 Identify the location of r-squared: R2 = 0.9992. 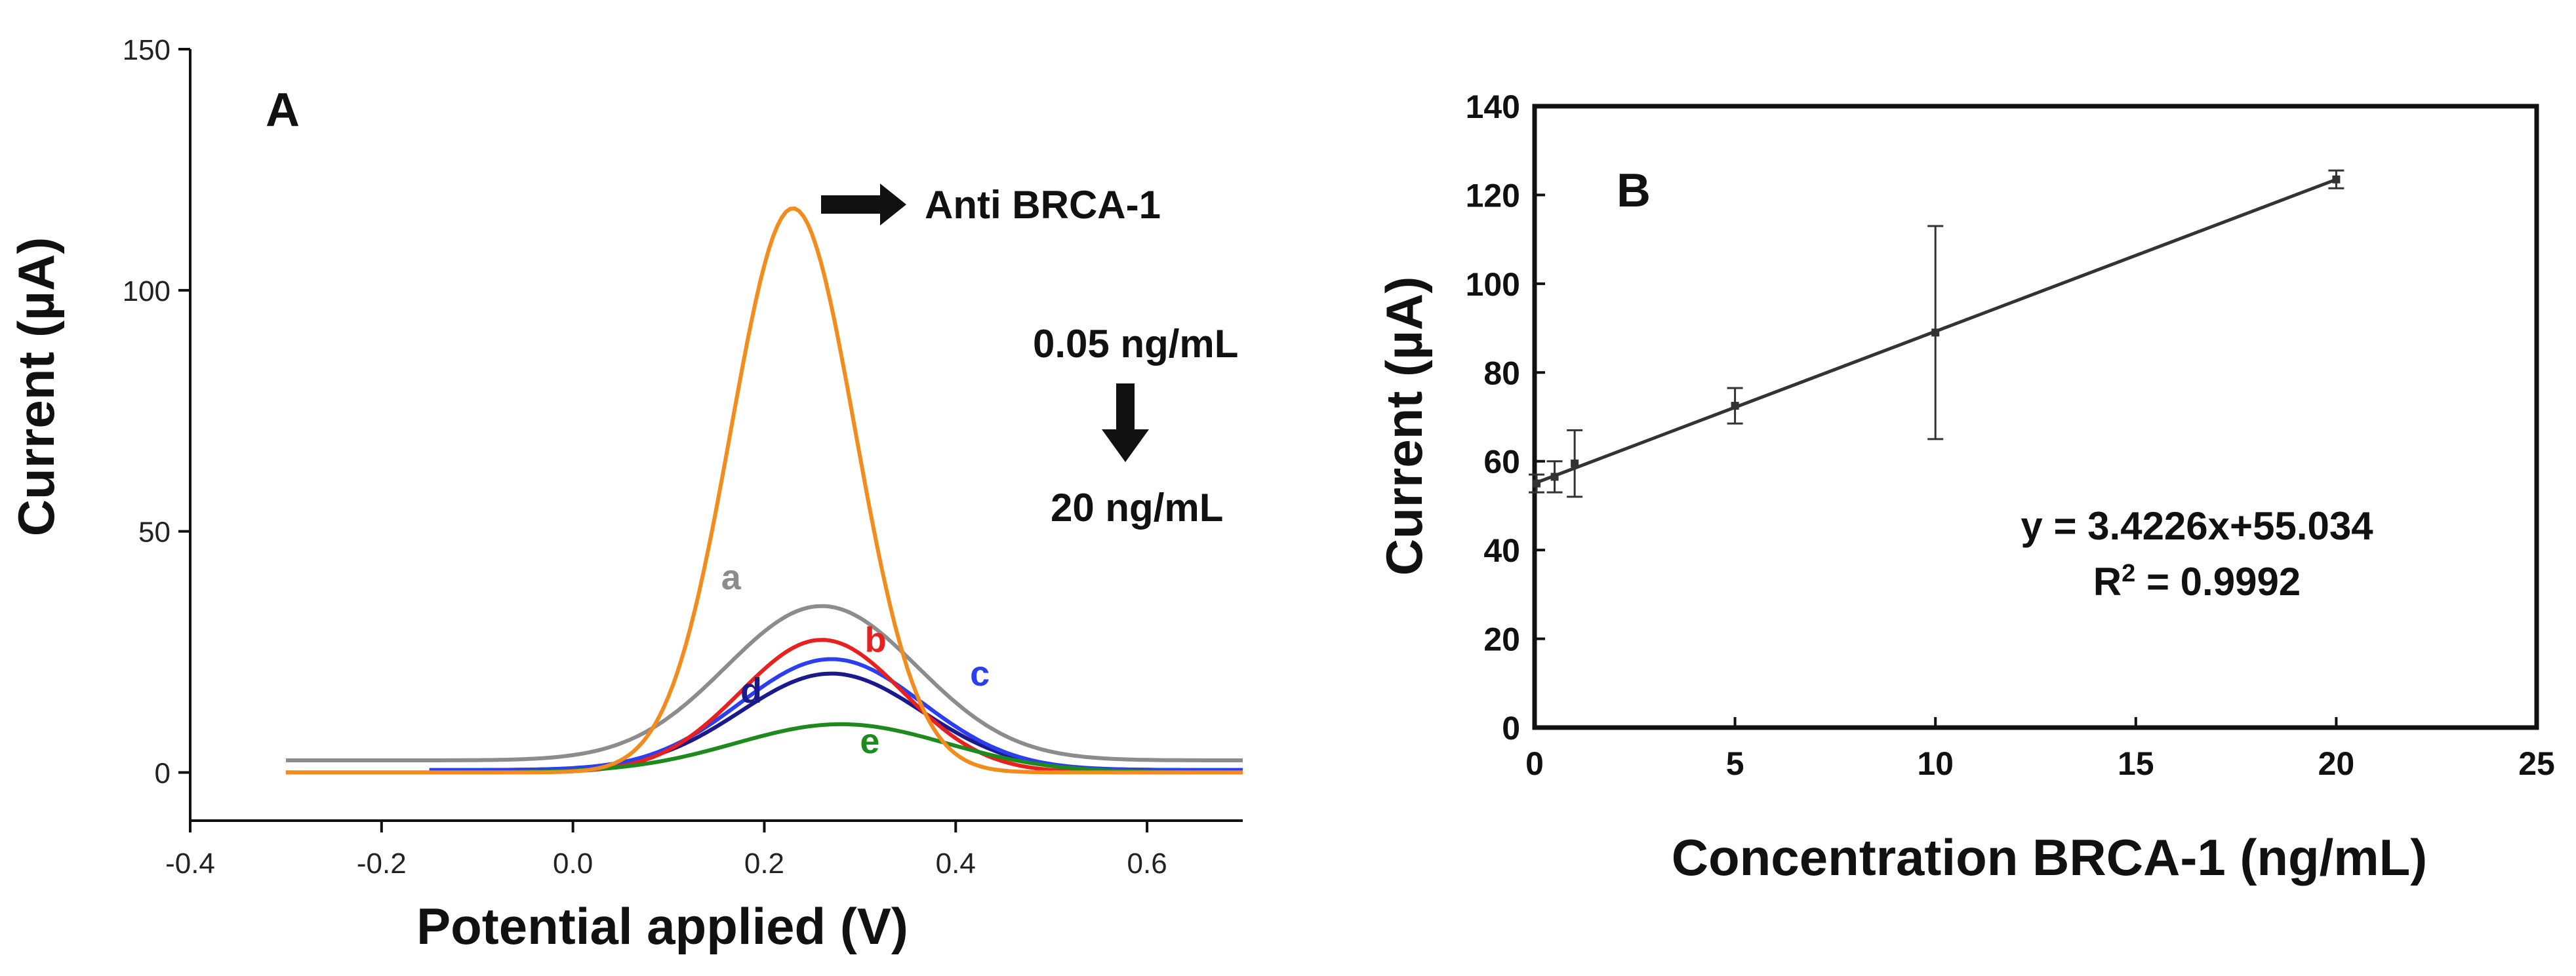
(2197, 582).